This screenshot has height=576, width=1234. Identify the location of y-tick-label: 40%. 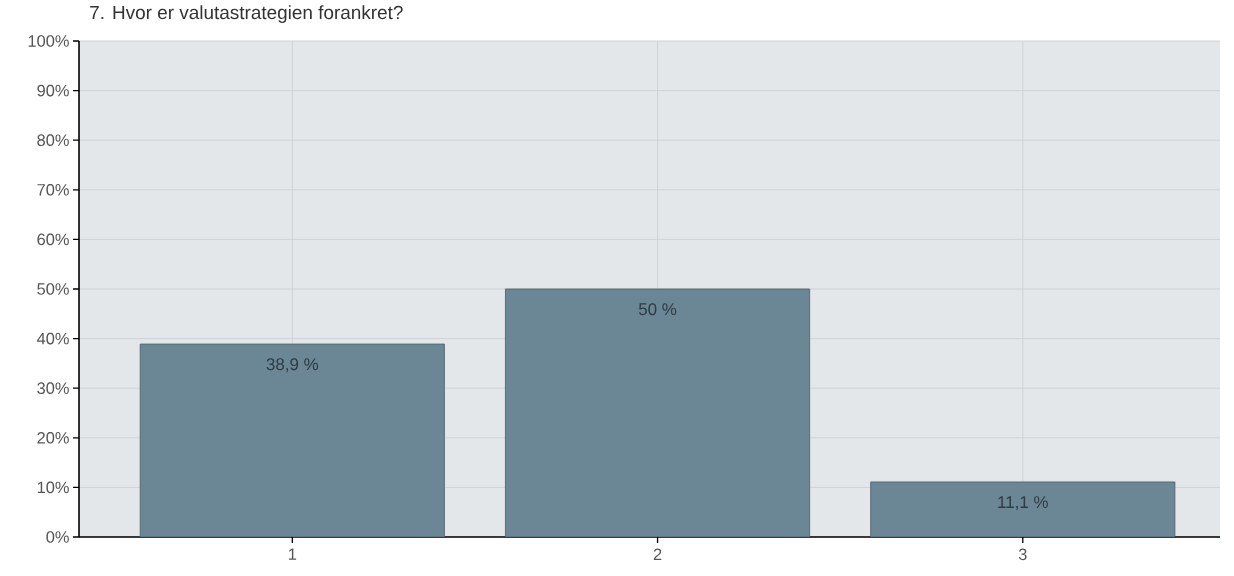
(52, 338).